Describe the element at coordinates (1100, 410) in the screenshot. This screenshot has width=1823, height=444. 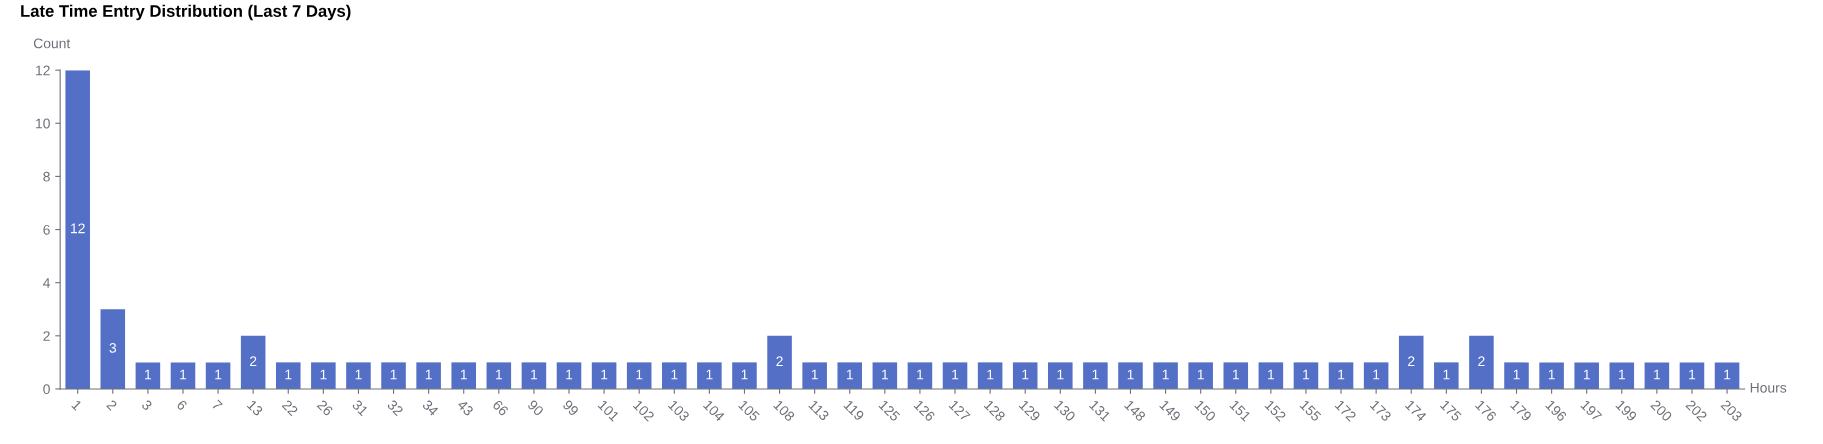
I see `x-tick-label: 131` at that location.